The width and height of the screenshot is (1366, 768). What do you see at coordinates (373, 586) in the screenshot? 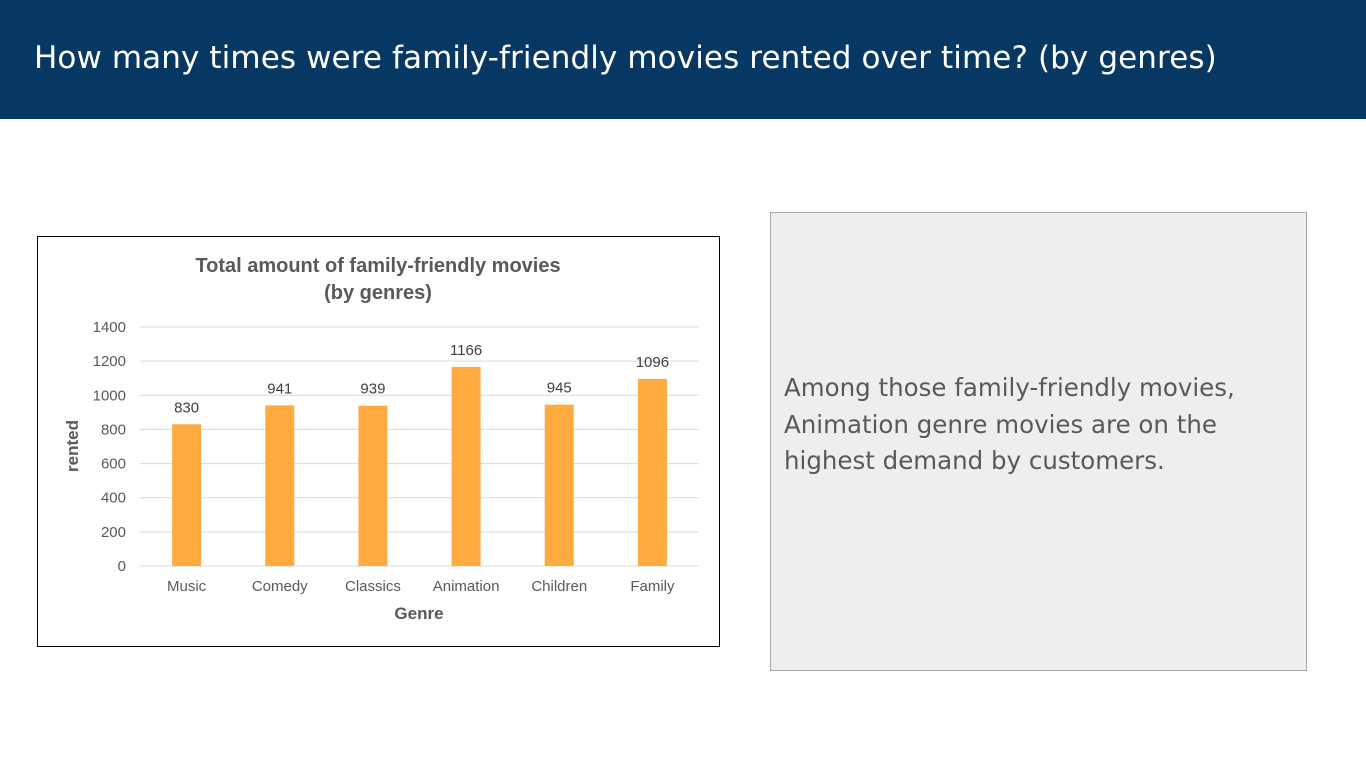
I see `x-tick-label: Classics` at bounding box center [373, 586].